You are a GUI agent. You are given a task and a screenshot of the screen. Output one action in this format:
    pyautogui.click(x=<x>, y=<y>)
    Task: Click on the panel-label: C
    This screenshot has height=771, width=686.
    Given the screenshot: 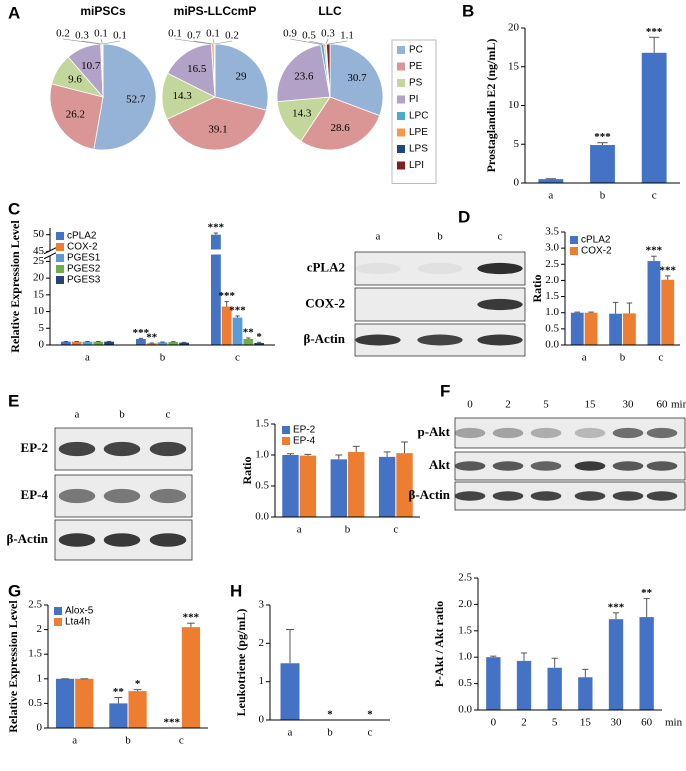 What is the action you would take?
    pyautogui.click(x=14, y=208)
    